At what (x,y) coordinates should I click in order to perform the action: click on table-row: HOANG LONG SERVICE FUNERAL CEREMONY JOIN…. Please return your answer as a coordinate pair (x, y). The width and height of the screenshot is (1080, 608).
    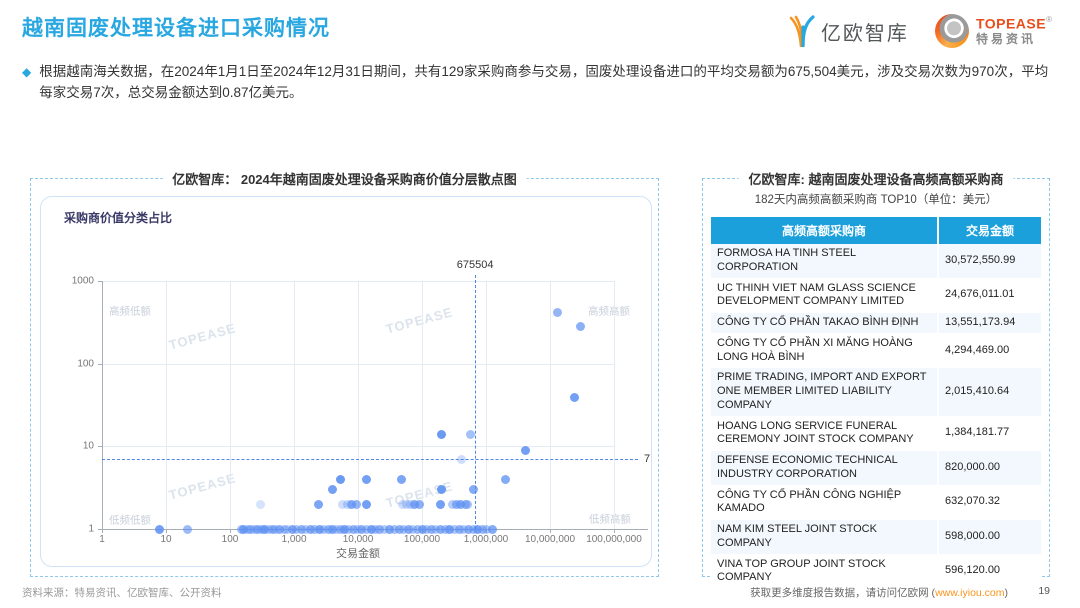
    Looking at the image, I should click on (876, 433).